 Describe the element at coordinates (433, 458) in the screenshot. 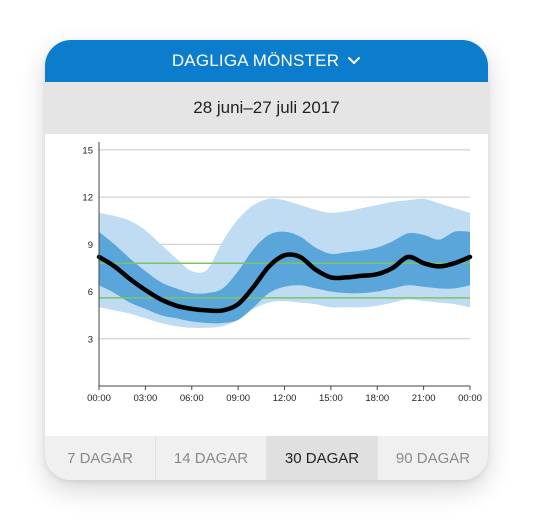

I see `tab-period-3: 90 DAGAR` at that location.